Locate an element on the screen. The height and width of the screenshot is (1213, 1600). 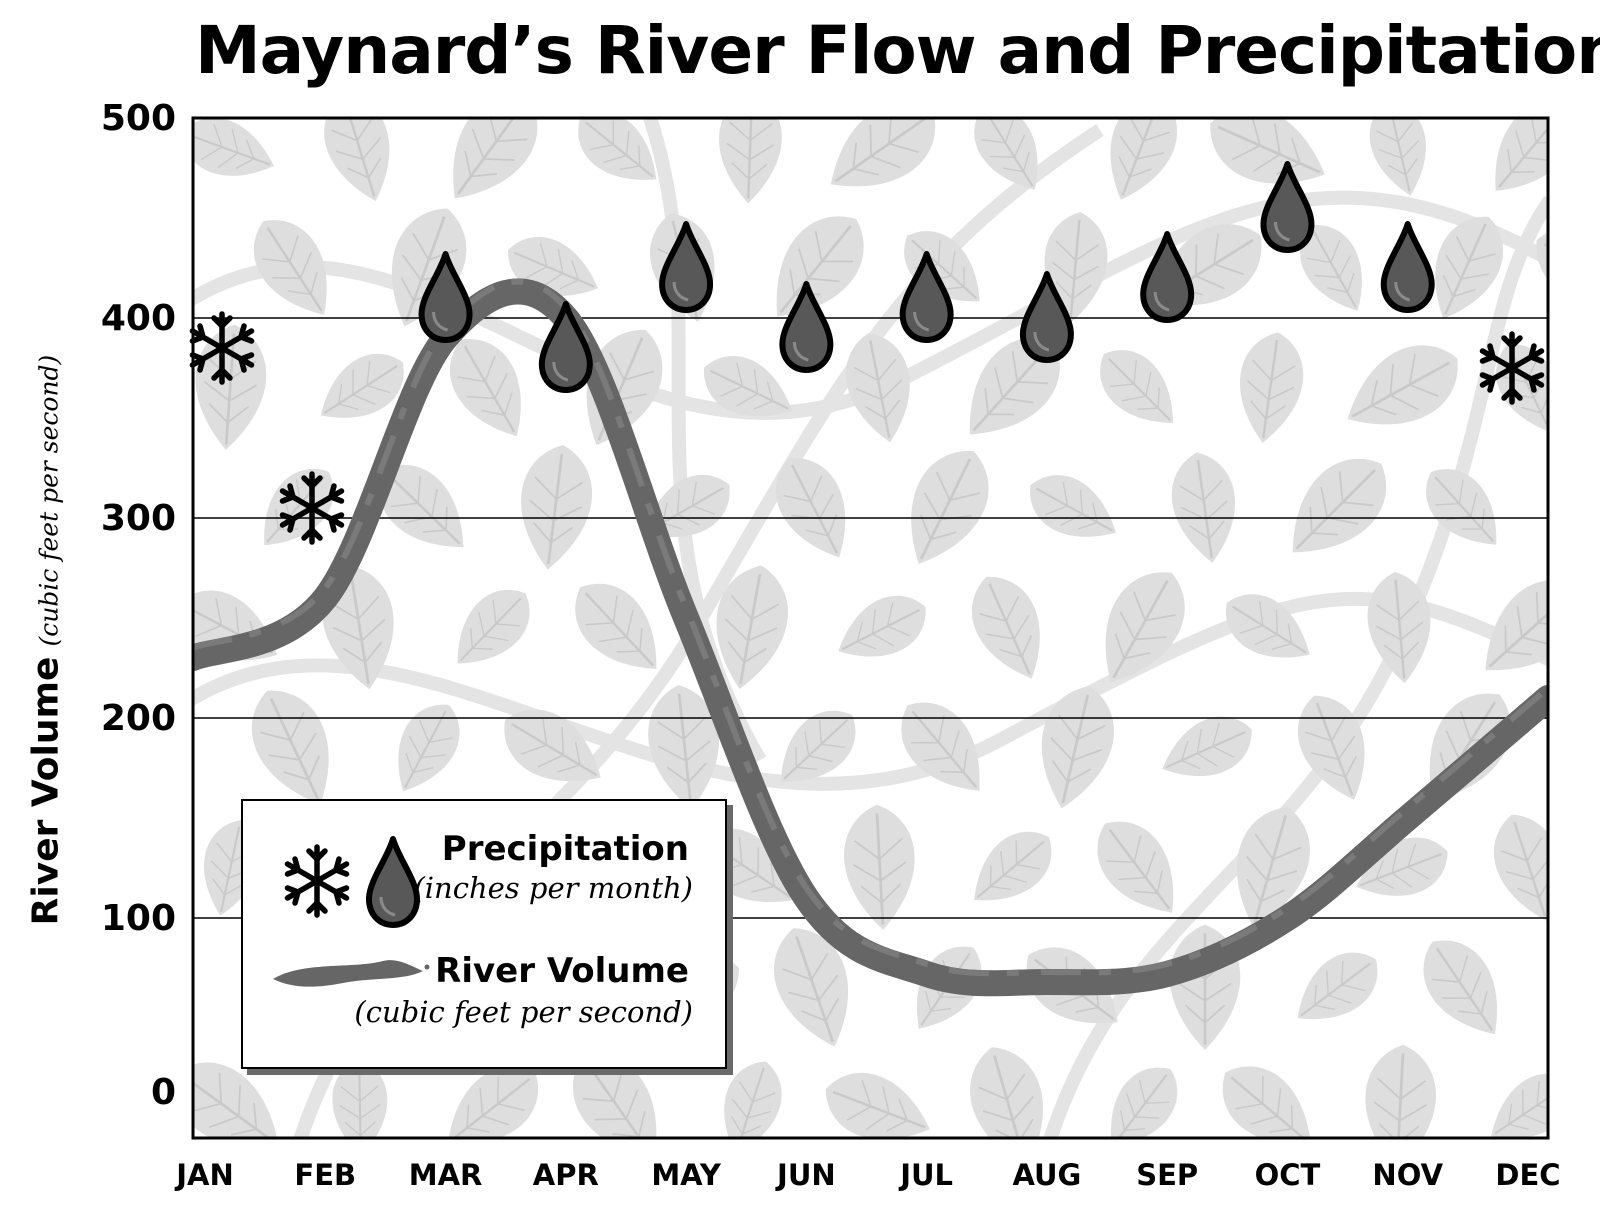
x-tick-dec: DEC is located at coordinates (1527, 1175).